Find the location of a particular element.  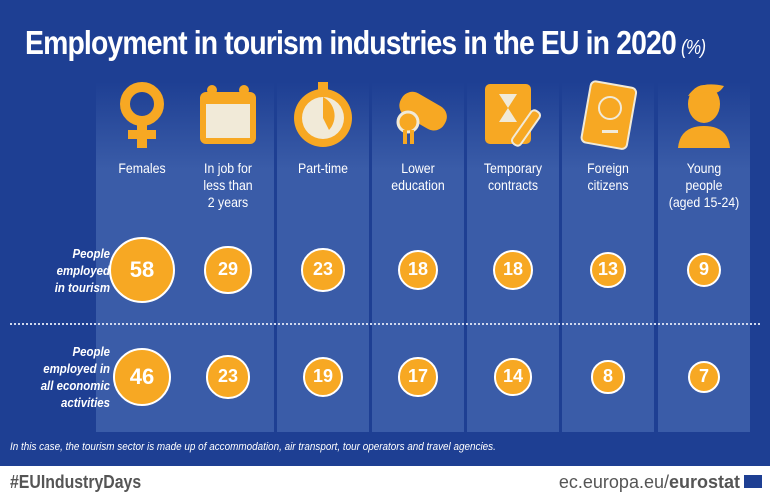

category-label-line: Lower is located at coordinates (418, 168).